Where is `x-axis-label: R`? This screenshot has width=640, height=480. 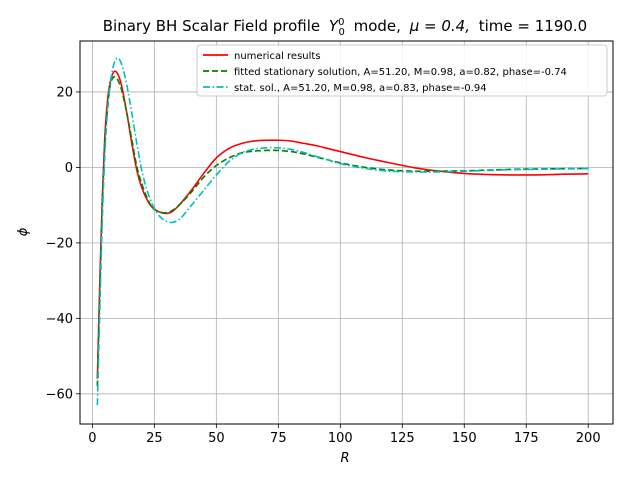
x-axis-label: R is located at coordinates (344, 458).